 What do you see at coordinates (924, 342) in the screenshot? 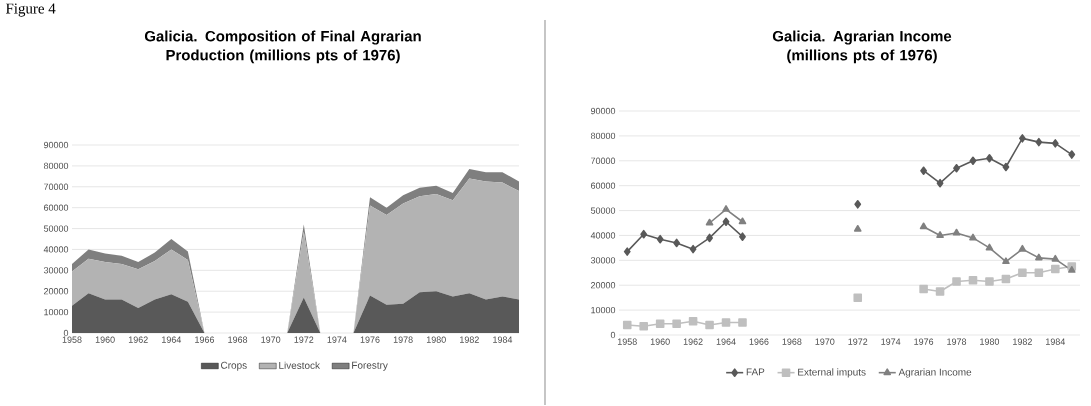
I see `x-tick-label: 1976` at bounding box center [924, 342].